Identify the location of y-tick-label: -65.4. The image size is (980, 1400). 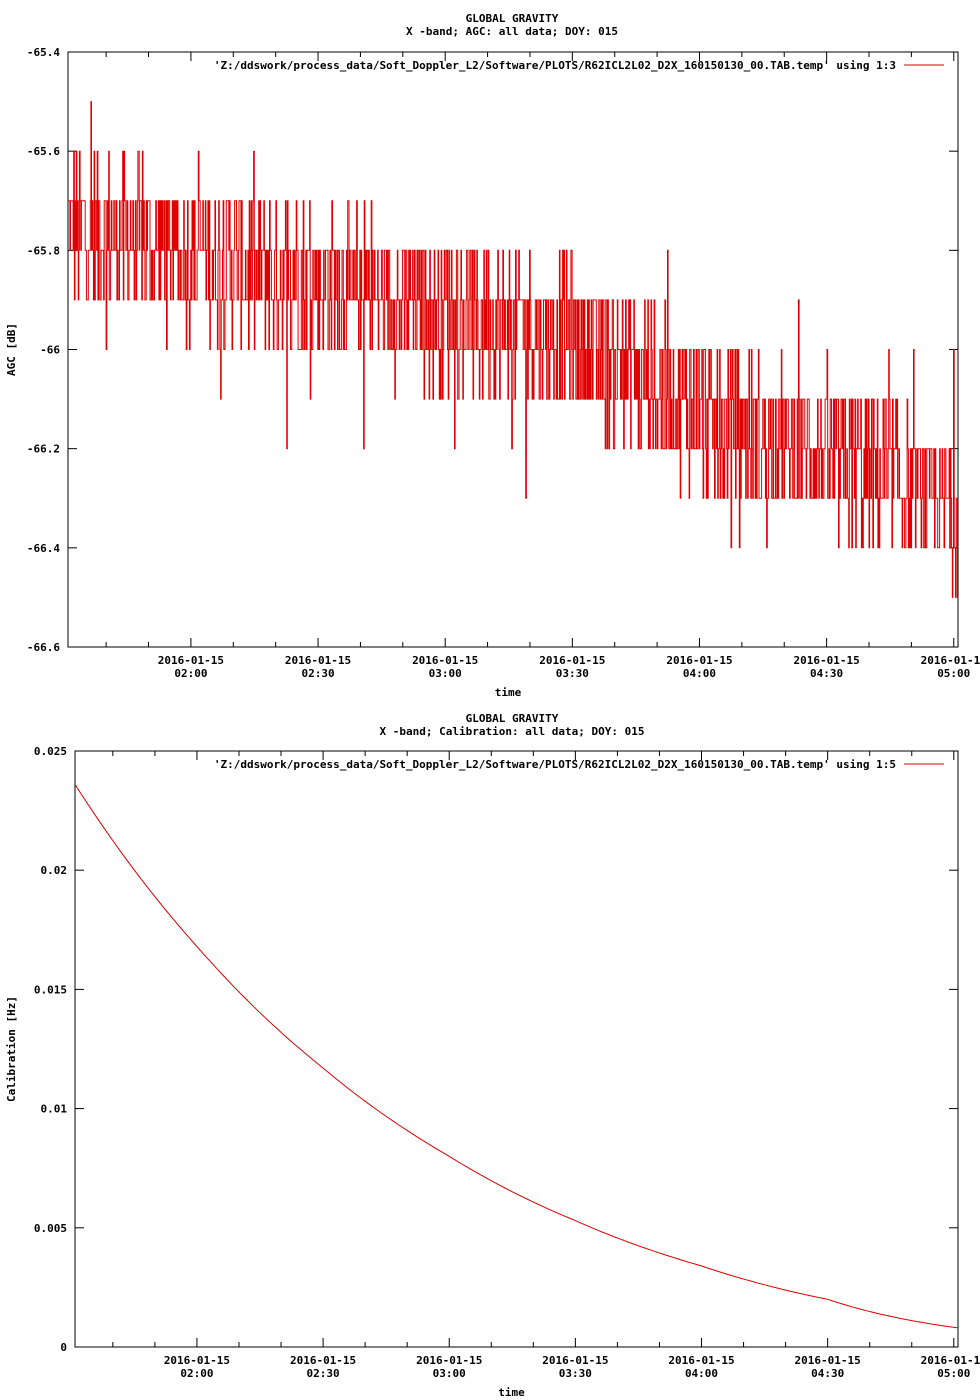
(43, 52).